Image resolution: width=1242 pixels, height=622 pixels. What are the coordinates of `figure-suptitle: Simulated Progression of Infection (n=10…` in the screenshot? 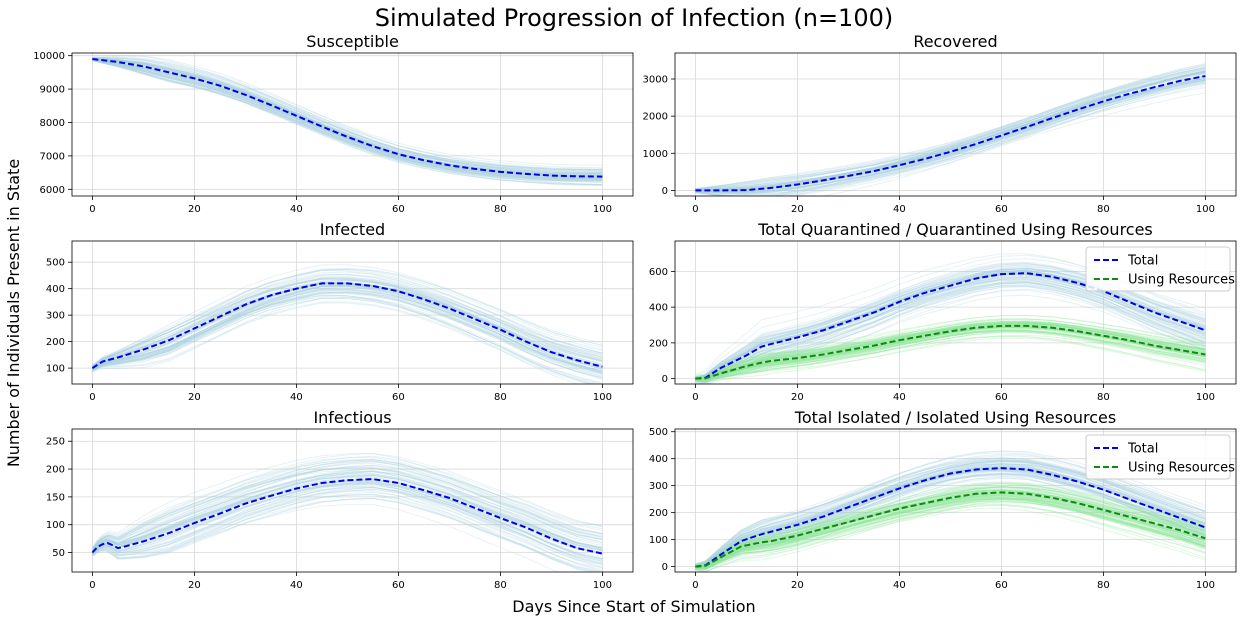 It's located at (634, 18).